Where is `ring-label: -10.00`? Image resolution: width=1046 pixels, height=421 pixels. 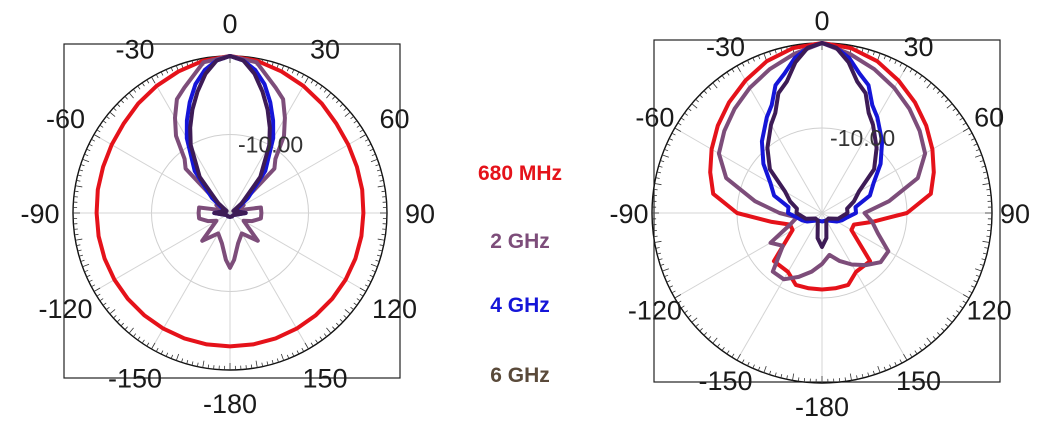
ring-label: -10.00 is located at coordinates (270, 145).